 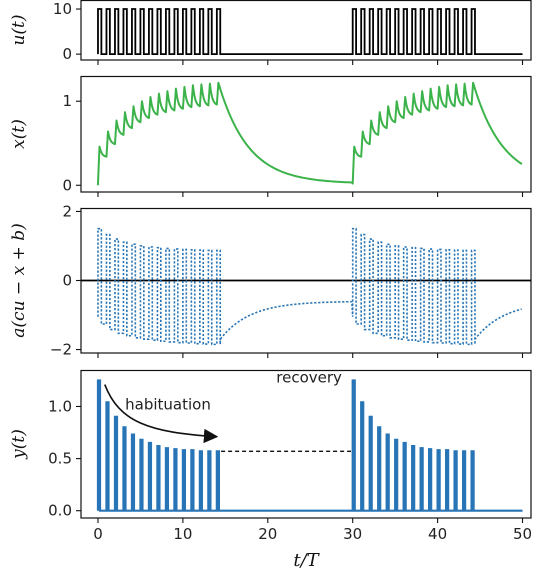 I want to click on y-ticks-drive: −2 0 2, so click(x=65, y=280).